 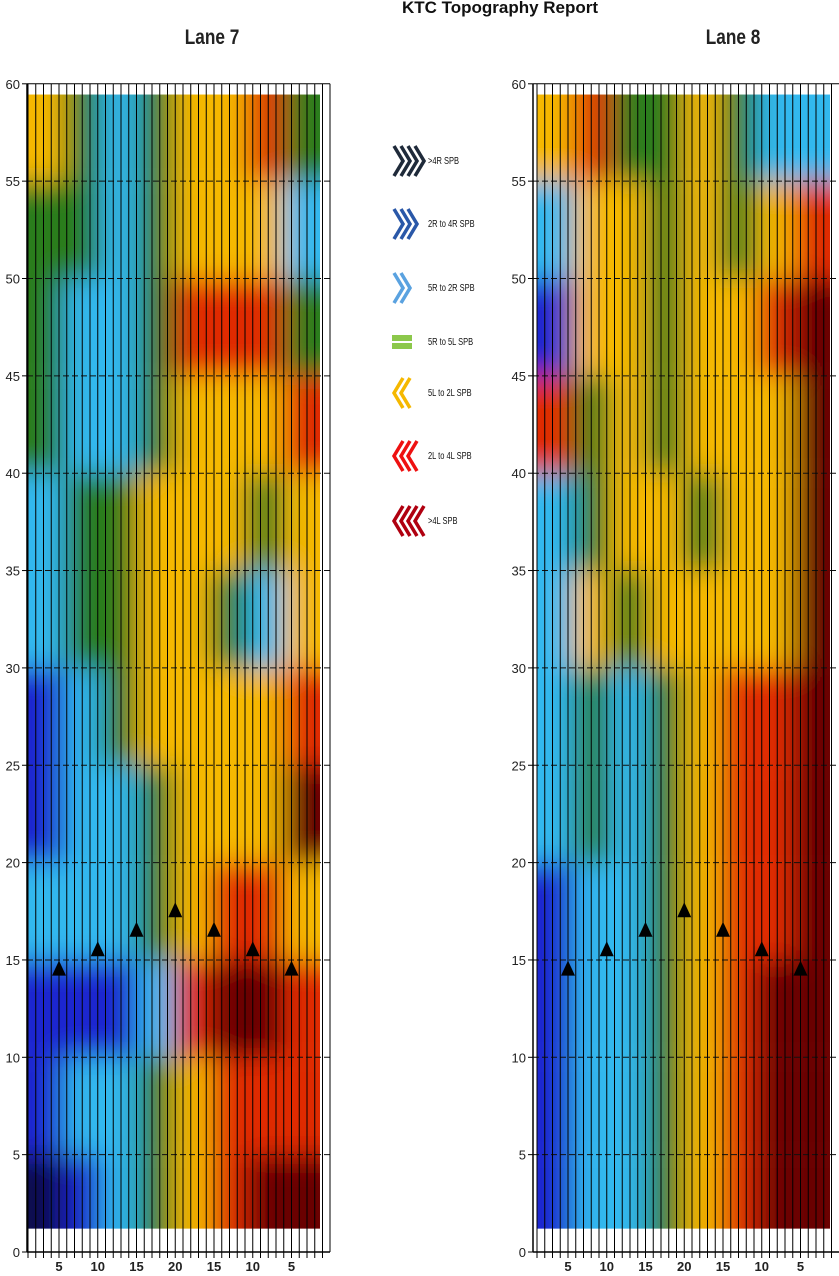 I want to click on legend-label: >4L SPB, so click(x=443, y=521).